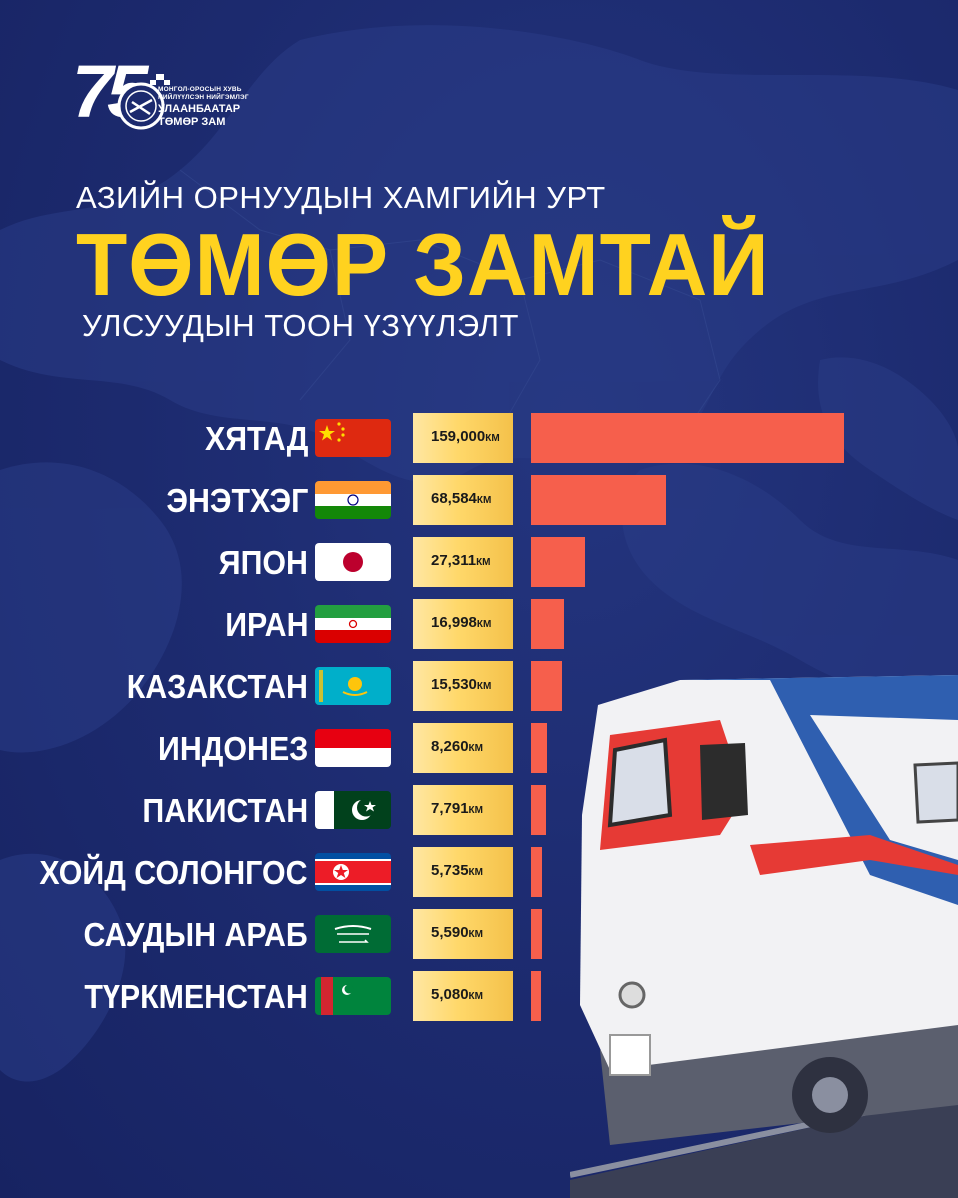  What do you see at coordinates (341, 197) in the screenshot?
I see `heading-top: АЗИЙН ОРНУУДЫН ХАМГИЙН УРТ` at bounding box center [341, 197].